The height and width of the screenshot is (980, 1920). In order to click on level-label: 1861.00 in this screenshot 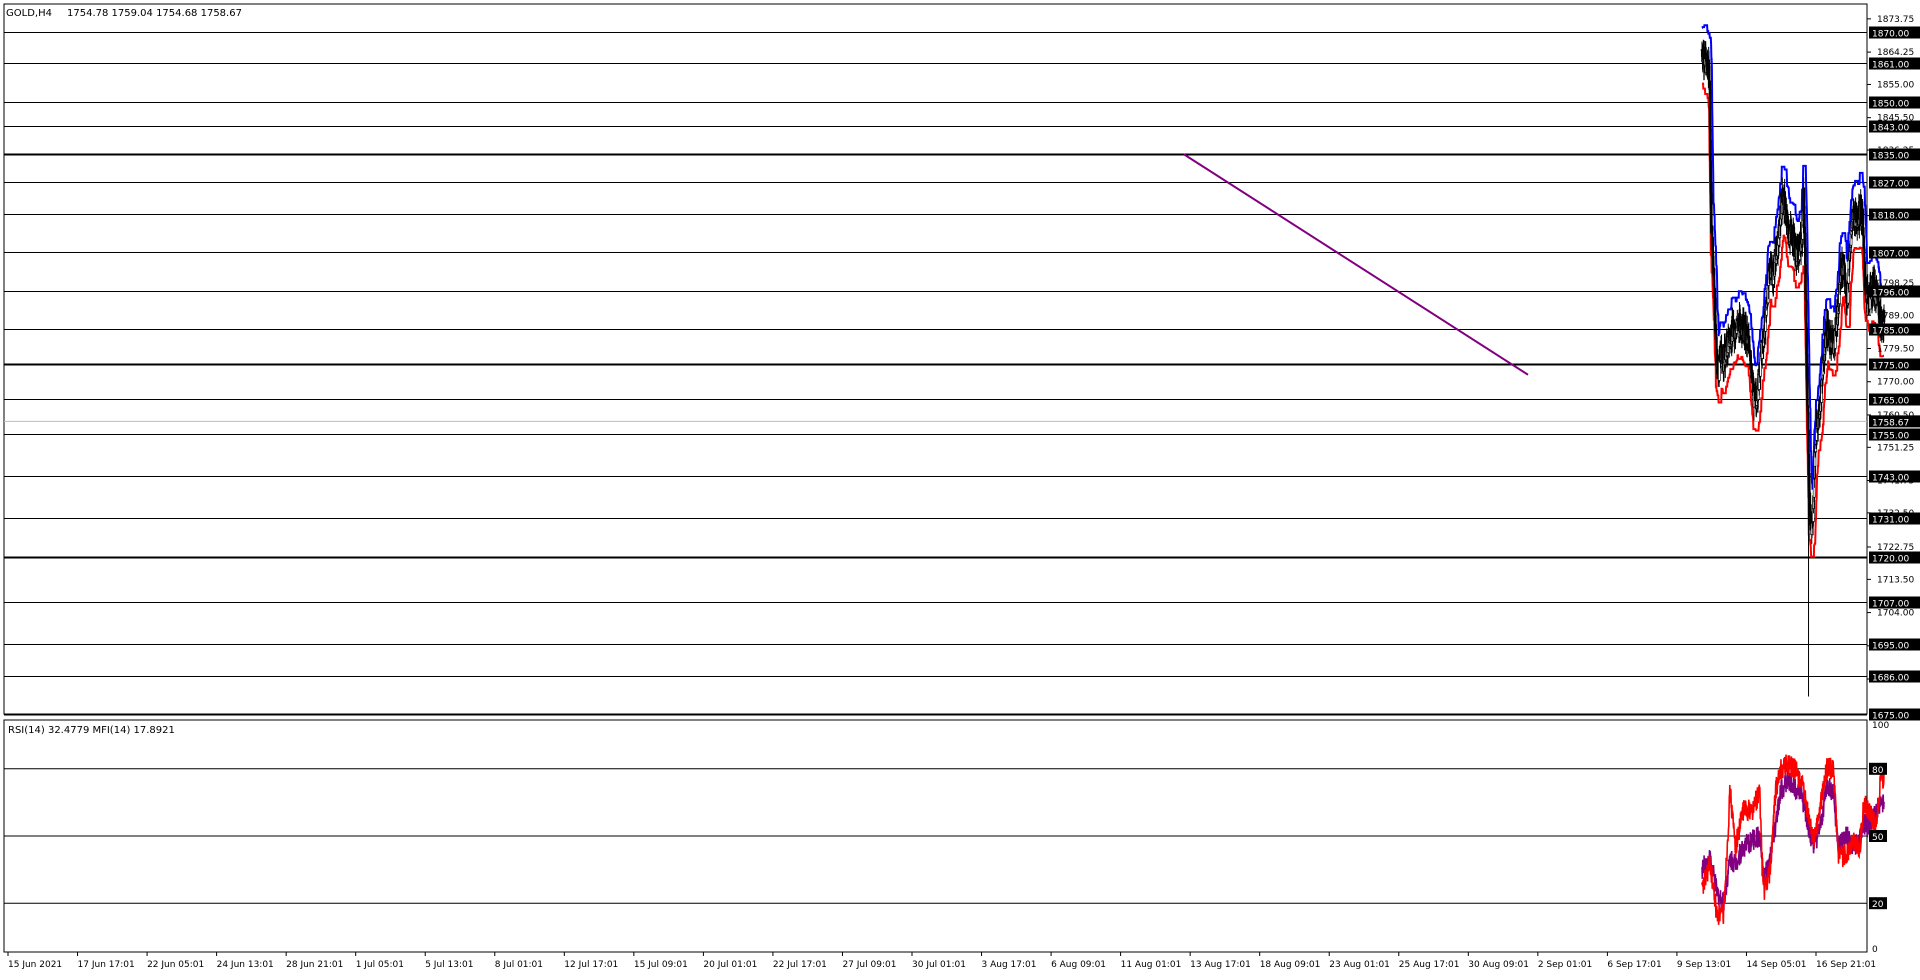, I will do `click(1890, 66)`.